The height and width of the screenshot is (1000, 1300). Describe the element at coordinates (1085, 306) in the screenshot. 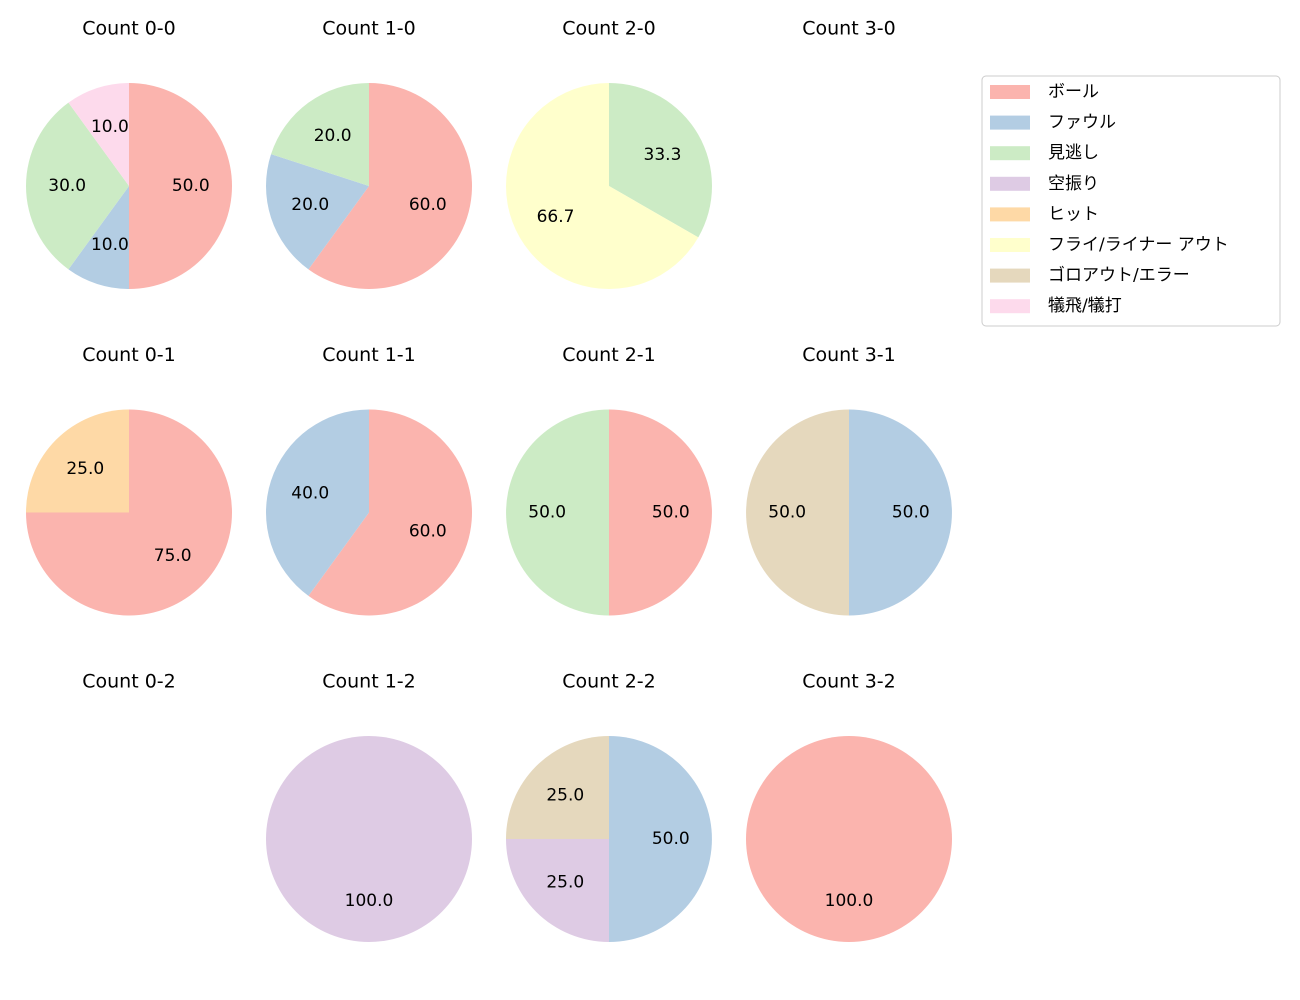

I see `legend-label: 犠飛/犠打` at that location.